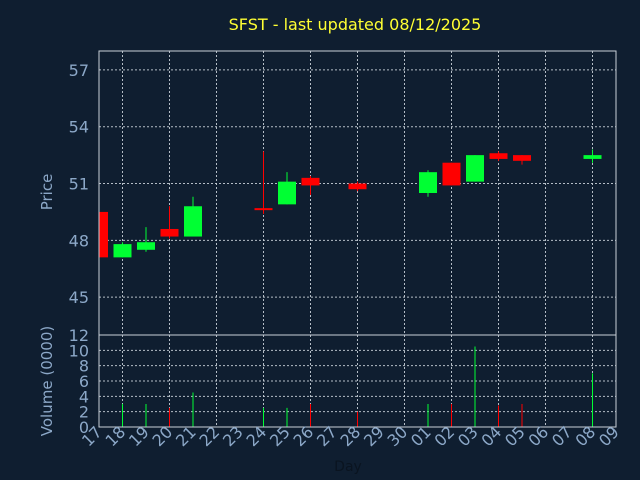 The image size is (640, 480). What do you see at coordinates (79, 240) in the screenshot?
I see `price-tick-label: 48` at bounding box center [79, 240].